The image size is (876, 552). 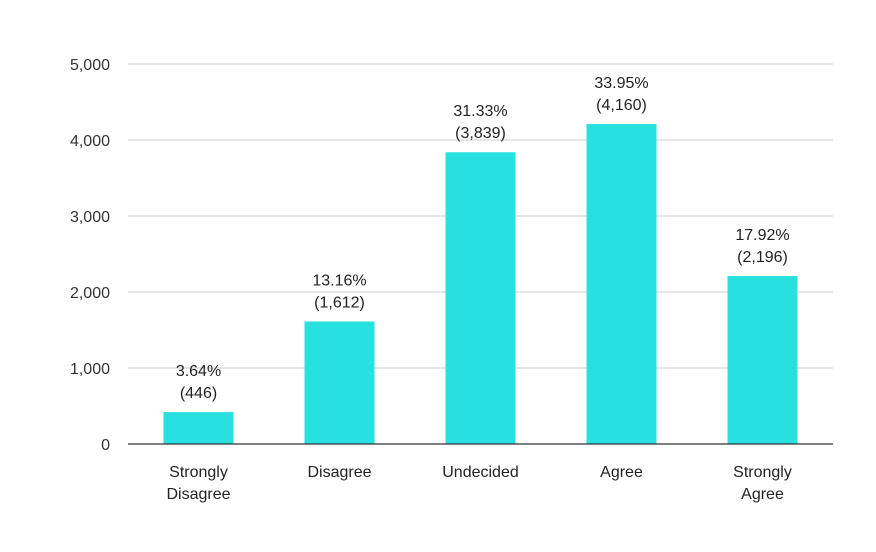 I want to click on data-label: 17.92% (2,196), so click(x=762, y=246).